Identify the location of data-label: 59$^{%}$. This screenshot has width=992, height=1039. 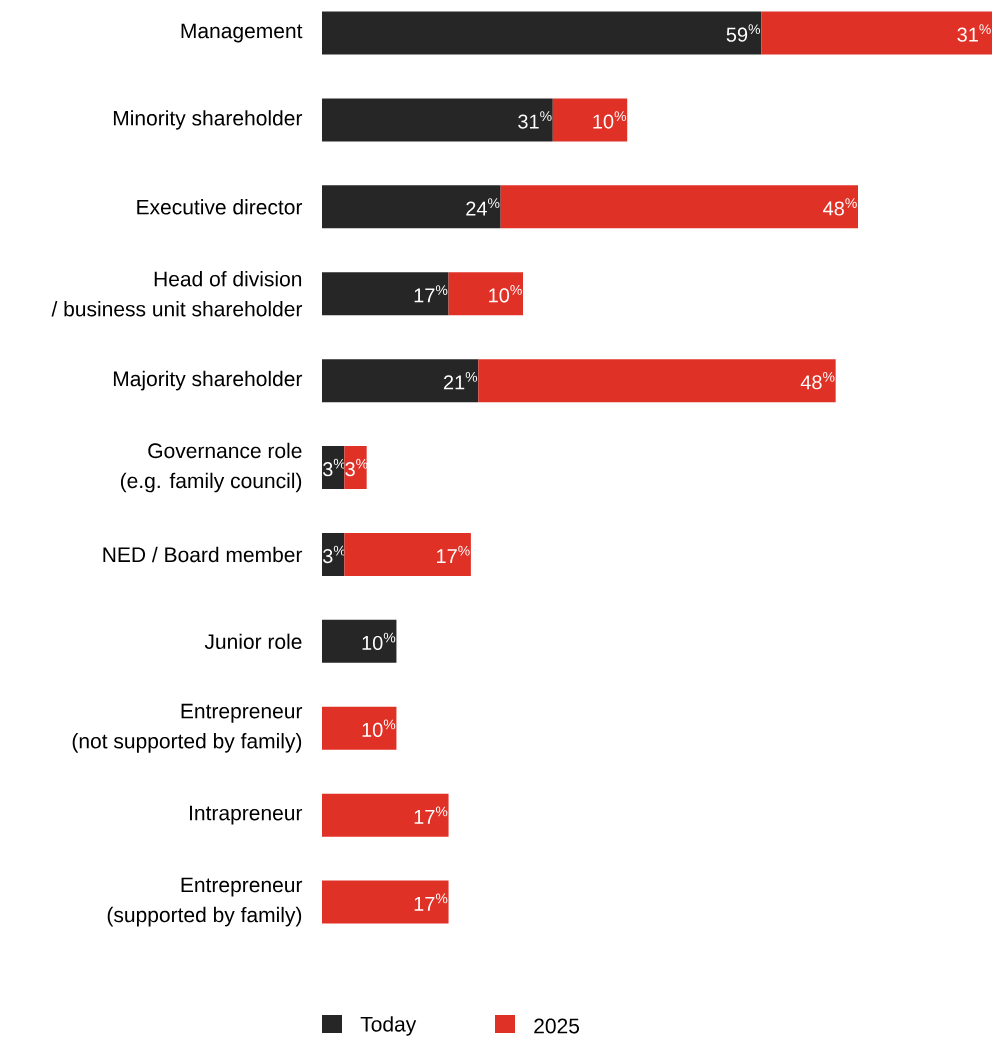
(743, 33).